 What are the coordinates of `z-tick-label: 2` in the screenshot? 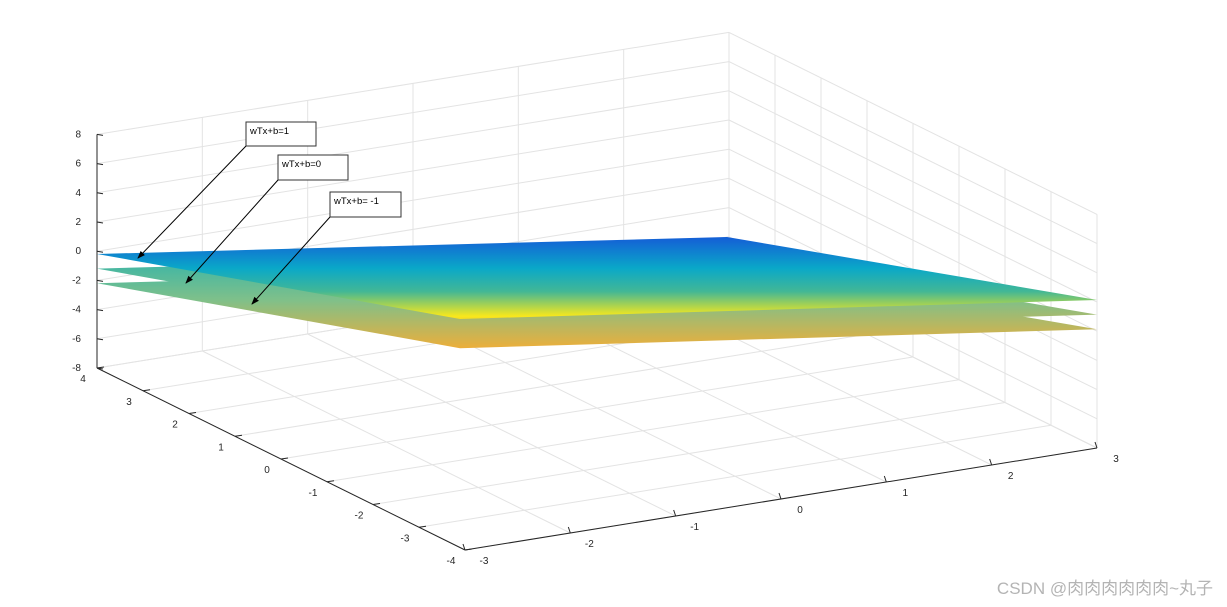 It's located at (78, 222).